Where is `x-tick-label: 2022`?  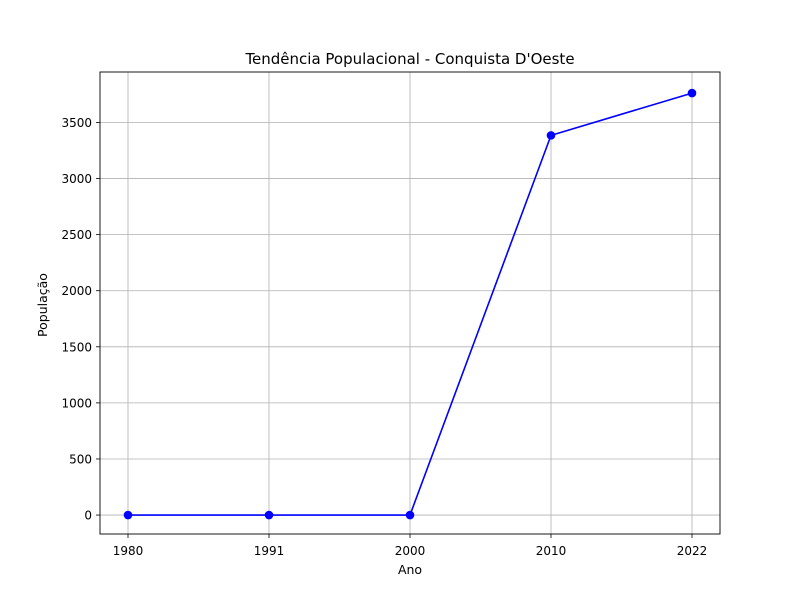
x-tick-label: 2022 is located at coordinates (692, 551).